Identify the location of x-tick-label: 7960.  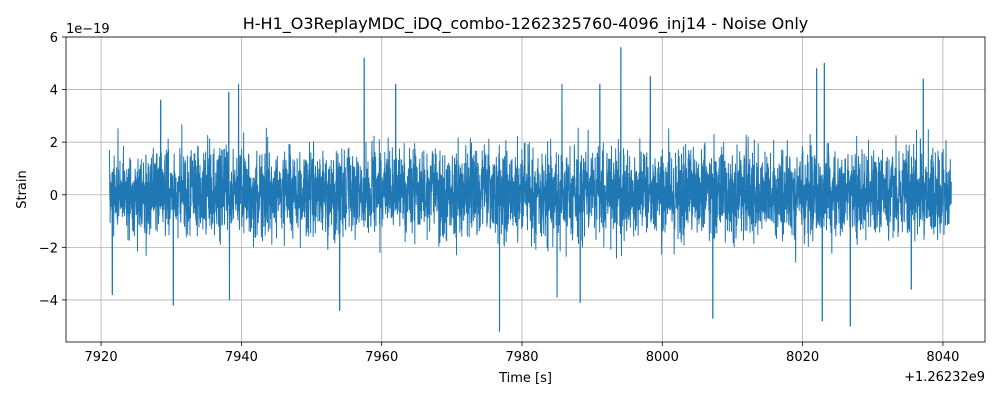
(381, 357).